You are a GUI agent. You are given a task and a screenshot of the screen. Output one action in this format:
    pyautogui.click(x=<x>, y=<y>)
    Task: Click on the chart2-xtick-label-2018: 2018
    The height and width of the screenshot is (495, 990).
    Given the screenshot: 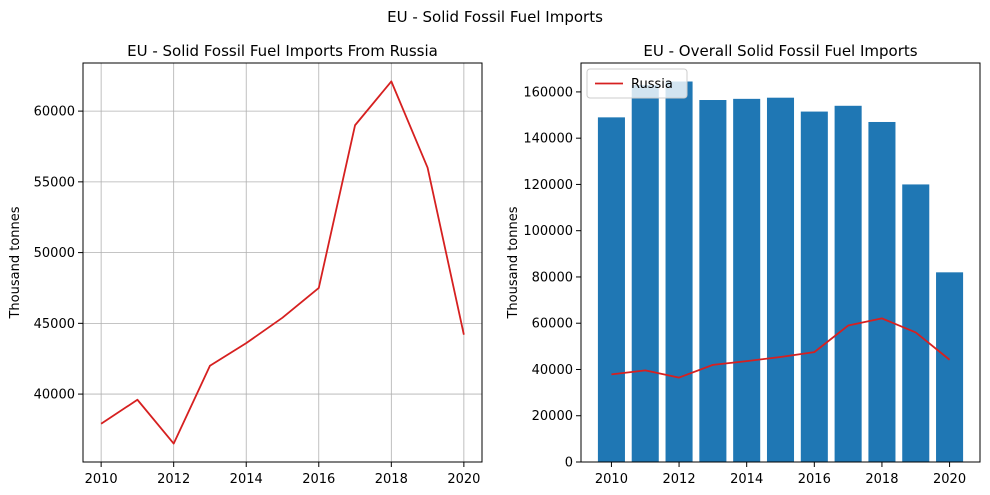 What is the action you would take?
    pyautogui.click(x=881, y=479)
    